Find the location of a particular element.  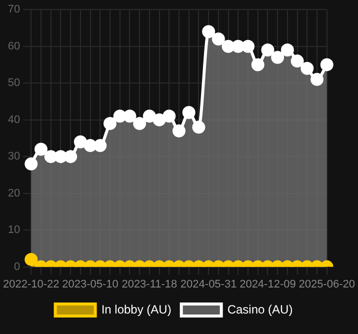

y-tick-label: 70 is located at coordinates (14, 10).